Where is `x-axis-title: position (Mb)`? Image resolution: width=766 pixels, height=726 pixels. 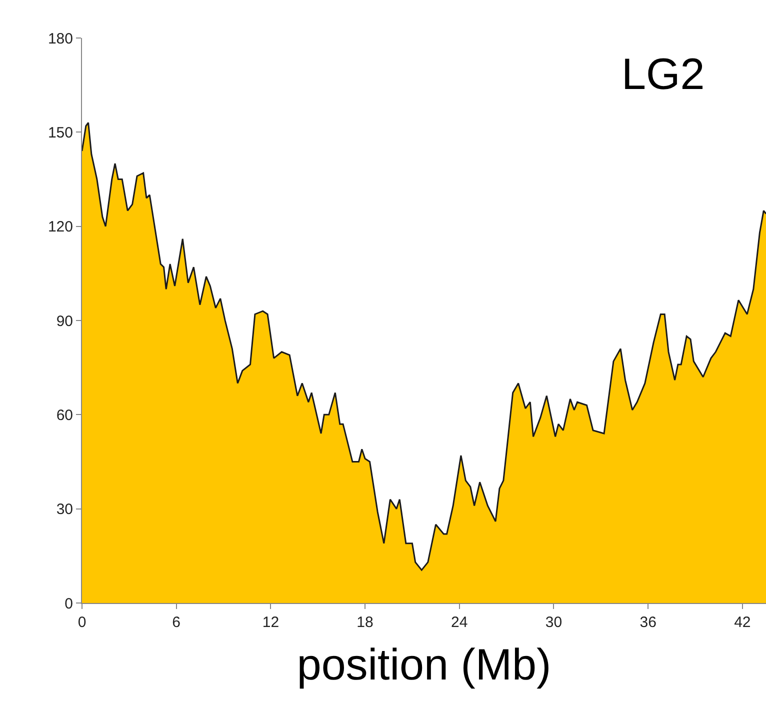 x-axis-title: position (Mb) is located at coordinates (424, 665).